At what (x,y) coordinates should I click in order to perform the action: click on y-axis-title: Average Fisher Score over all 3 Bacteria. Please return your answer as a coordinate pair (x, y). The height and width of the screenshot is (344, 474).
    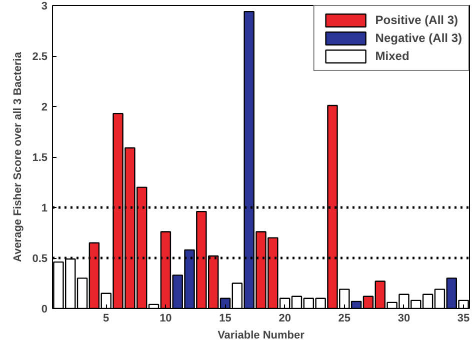
    Looking at the image, I should click on (18, 156).